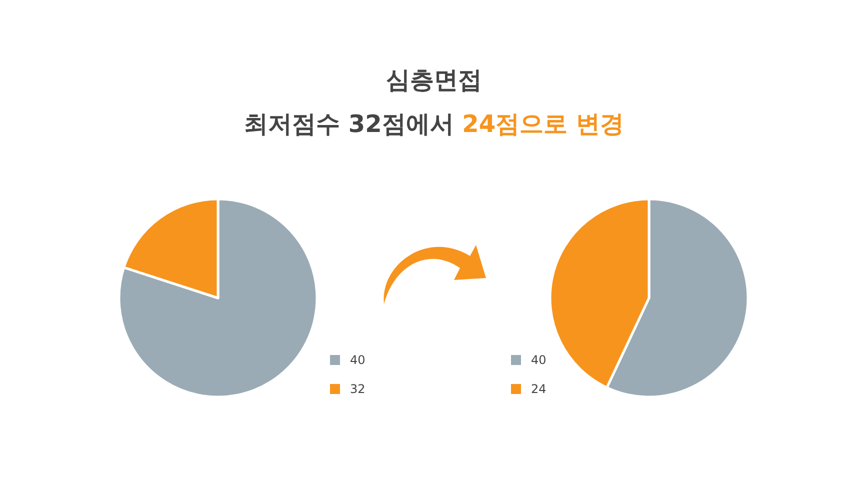  What do you see at coordinates (358, 389) in the screenshot?
I see `legend-label: 32` at bounding box center [358, 389].